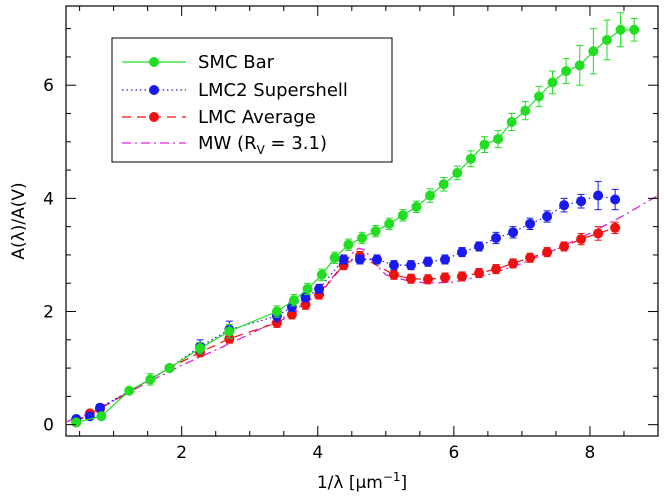  I want to click on y-tick-label: 0, so click(48, 426).